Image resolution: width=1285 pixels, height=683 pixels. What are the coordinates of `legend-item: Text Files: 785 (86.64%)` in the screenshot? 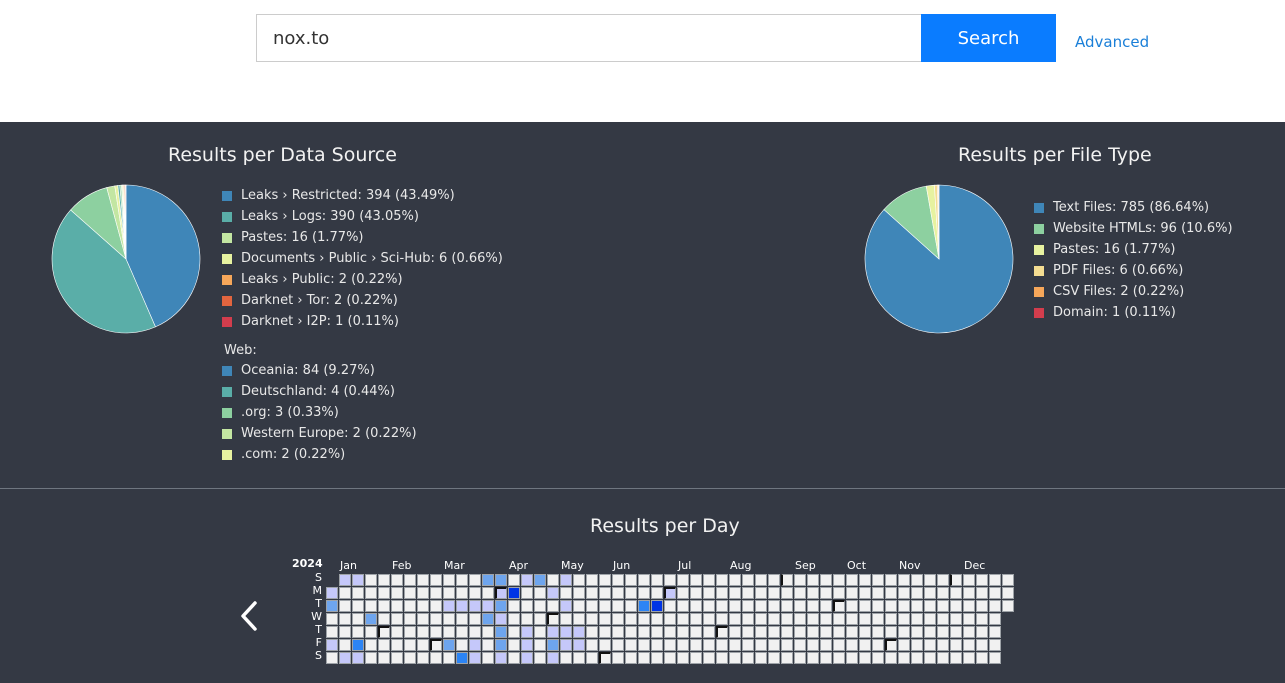 It's located at (1133, 207).